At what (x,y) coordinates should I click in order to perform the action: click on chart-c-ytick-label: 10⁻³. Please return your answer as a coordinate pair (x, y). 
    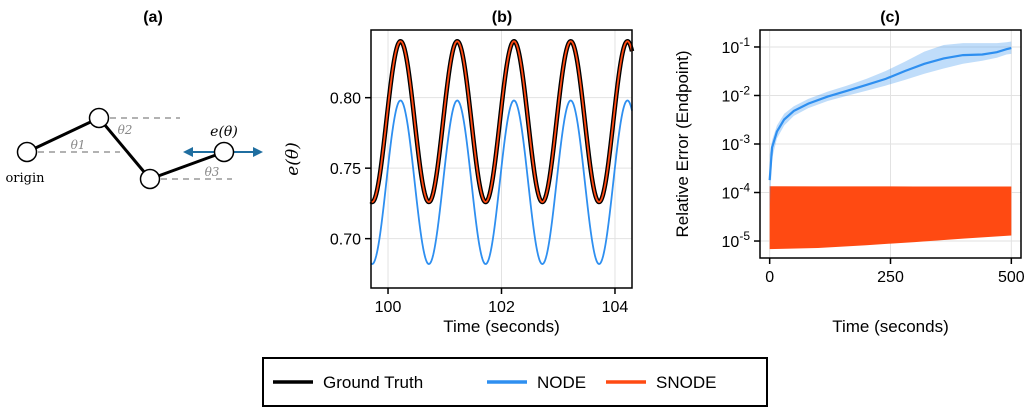
    Looking at the image, I should click on (736, 143).